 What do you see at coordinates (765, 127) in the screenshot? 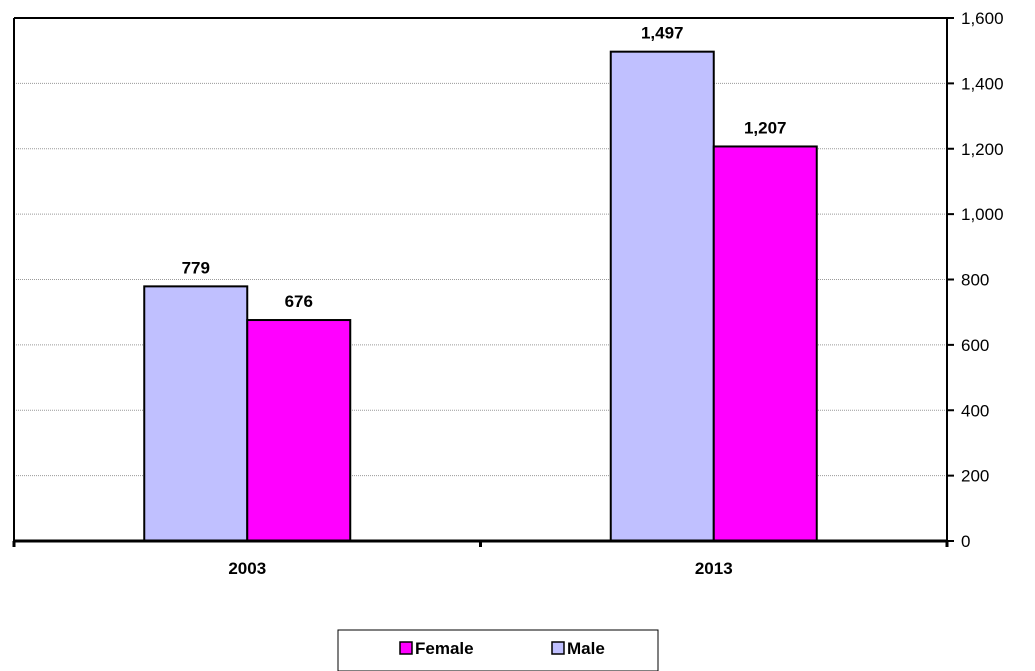
I see `data-label-female-2013: 1,207` at bounding box center [765, 127].